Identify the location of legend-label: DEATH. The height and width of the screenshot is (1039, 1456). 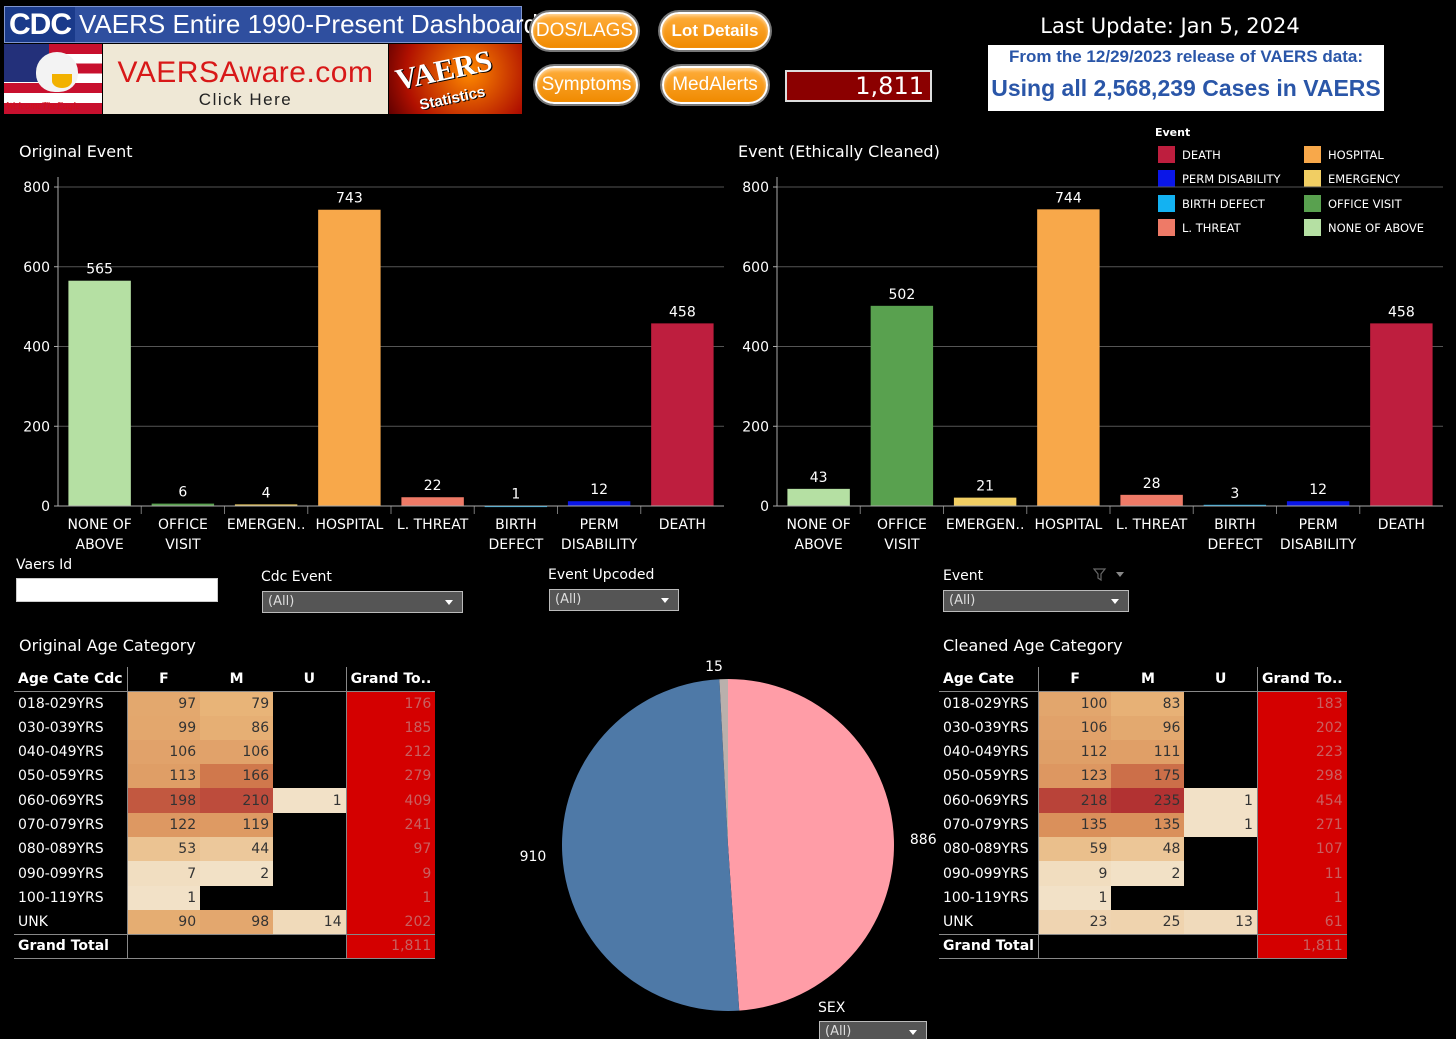
(1201, 154).